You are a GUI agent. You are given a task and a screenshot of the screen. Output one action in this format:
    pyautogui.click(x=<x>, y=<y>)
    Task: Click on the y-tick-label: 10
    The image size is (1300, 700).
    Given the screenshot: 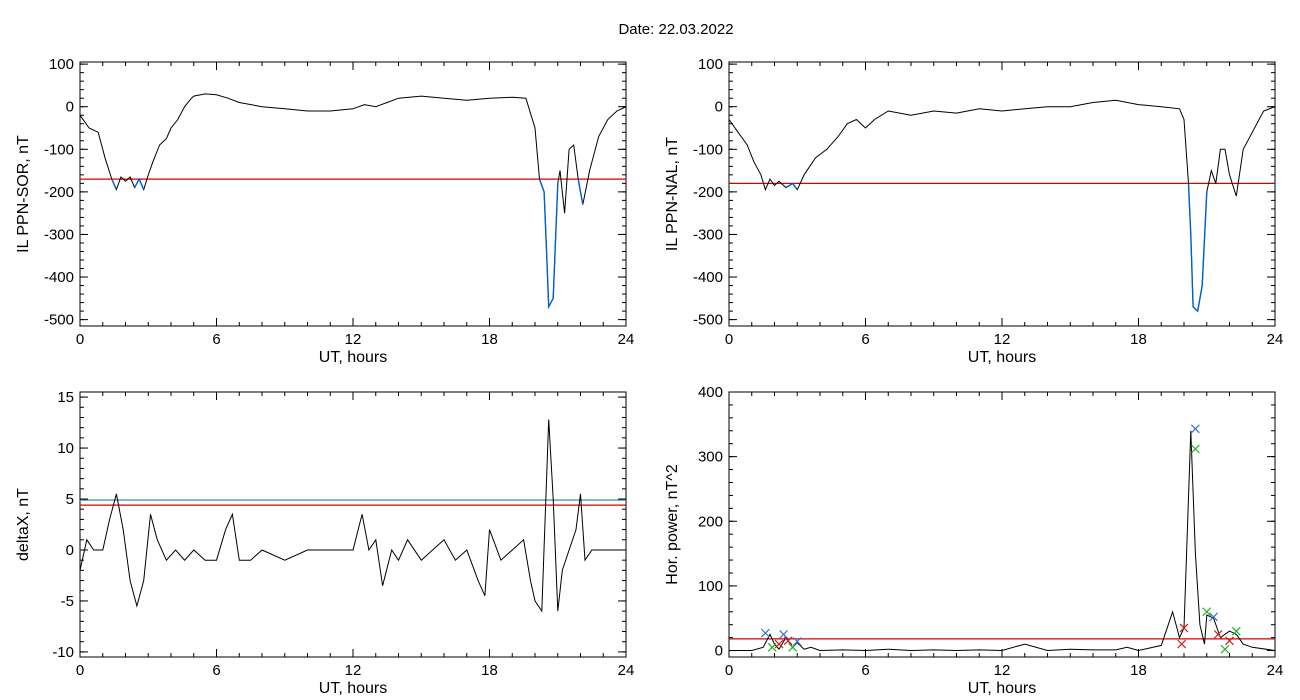 What is the action you would take?
    pyautogui.click(x=65, y=448)
    